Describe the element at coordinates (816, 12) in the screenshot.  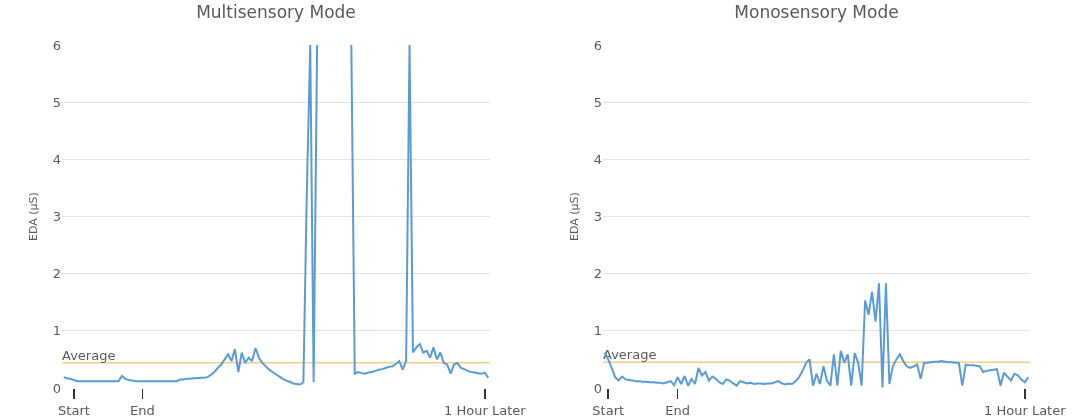
I see `chart-title: Monosensory Mode` at that location.